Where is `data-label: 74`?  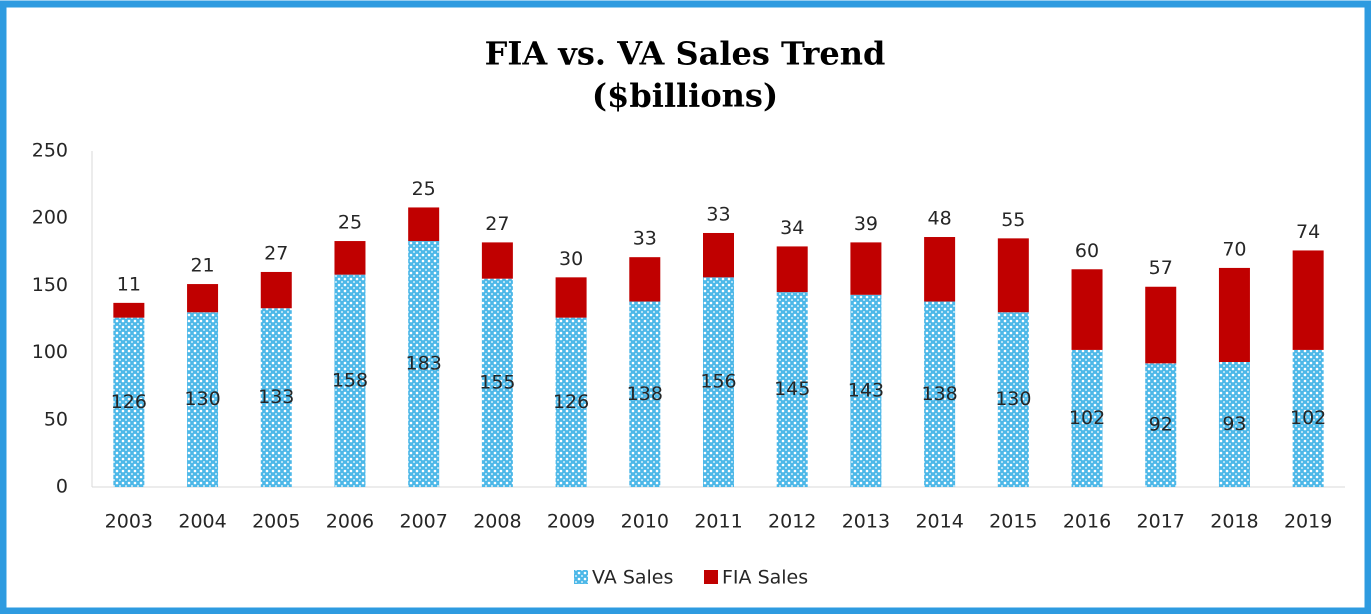
data-label: 74 is located at coordinates (1308, 232).